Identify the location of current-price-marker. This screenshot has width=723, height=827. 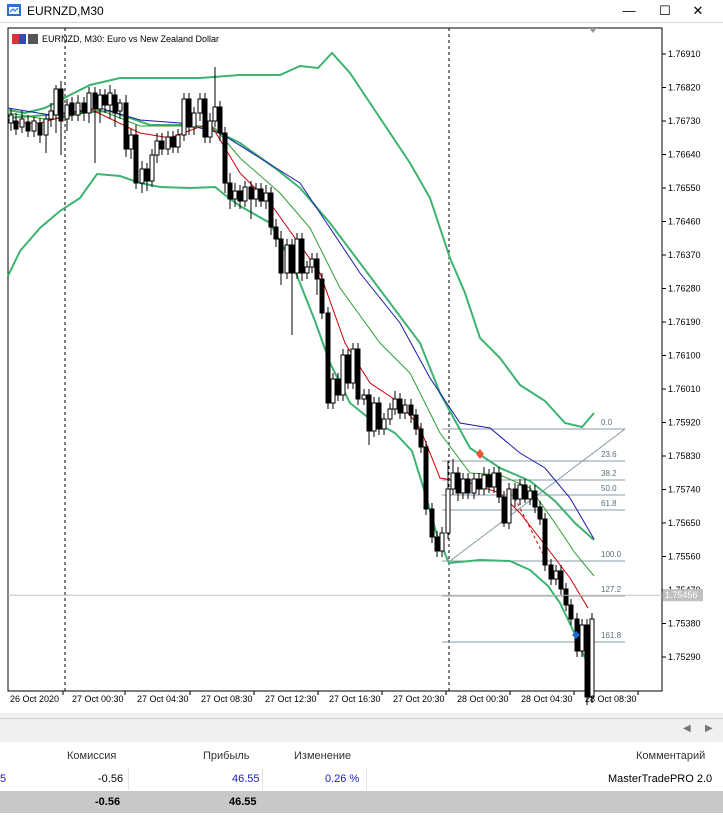
(683, 595).